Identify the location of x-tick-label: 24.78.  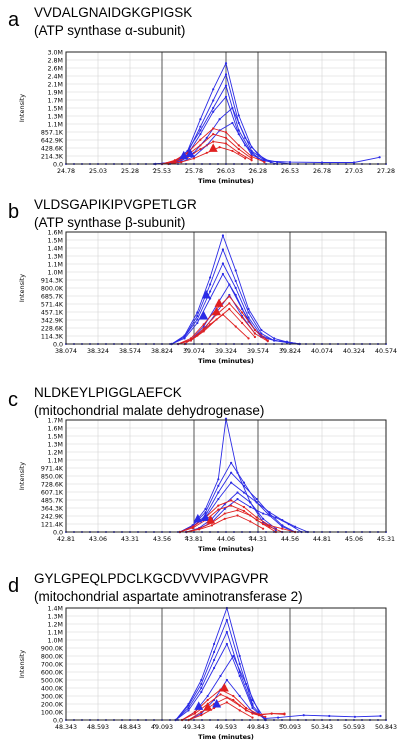
(66, 171).